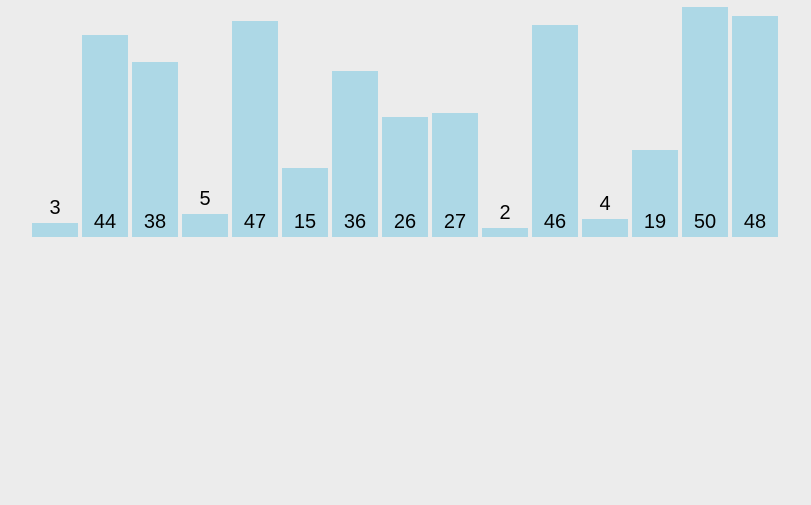 The width and height of the screenshot is (811, 505). Describe the element at coordinates (205, 199) in the screenshot. I see `bar-value-label: 5` at that location.